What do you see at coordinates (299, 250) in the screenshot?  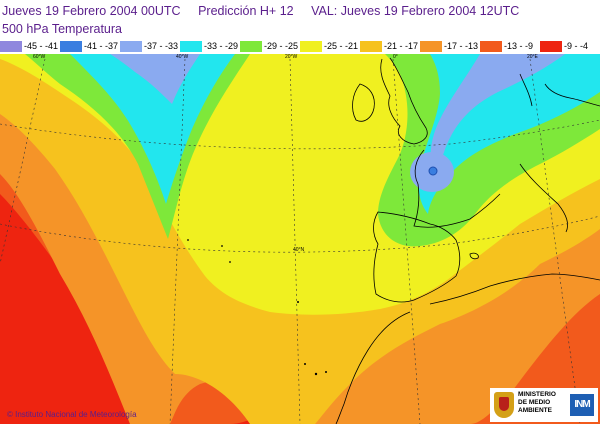 I see `parallel-label-40n: 40°N` at bounding box center [299, 250].